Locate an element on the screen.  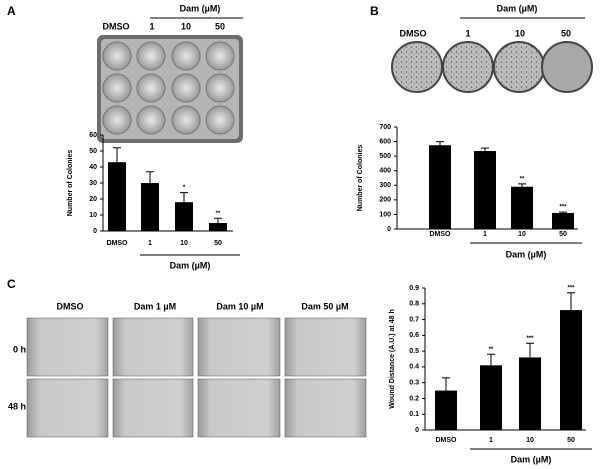
y-tick-label: 200 is located at coordinates (385, 200).